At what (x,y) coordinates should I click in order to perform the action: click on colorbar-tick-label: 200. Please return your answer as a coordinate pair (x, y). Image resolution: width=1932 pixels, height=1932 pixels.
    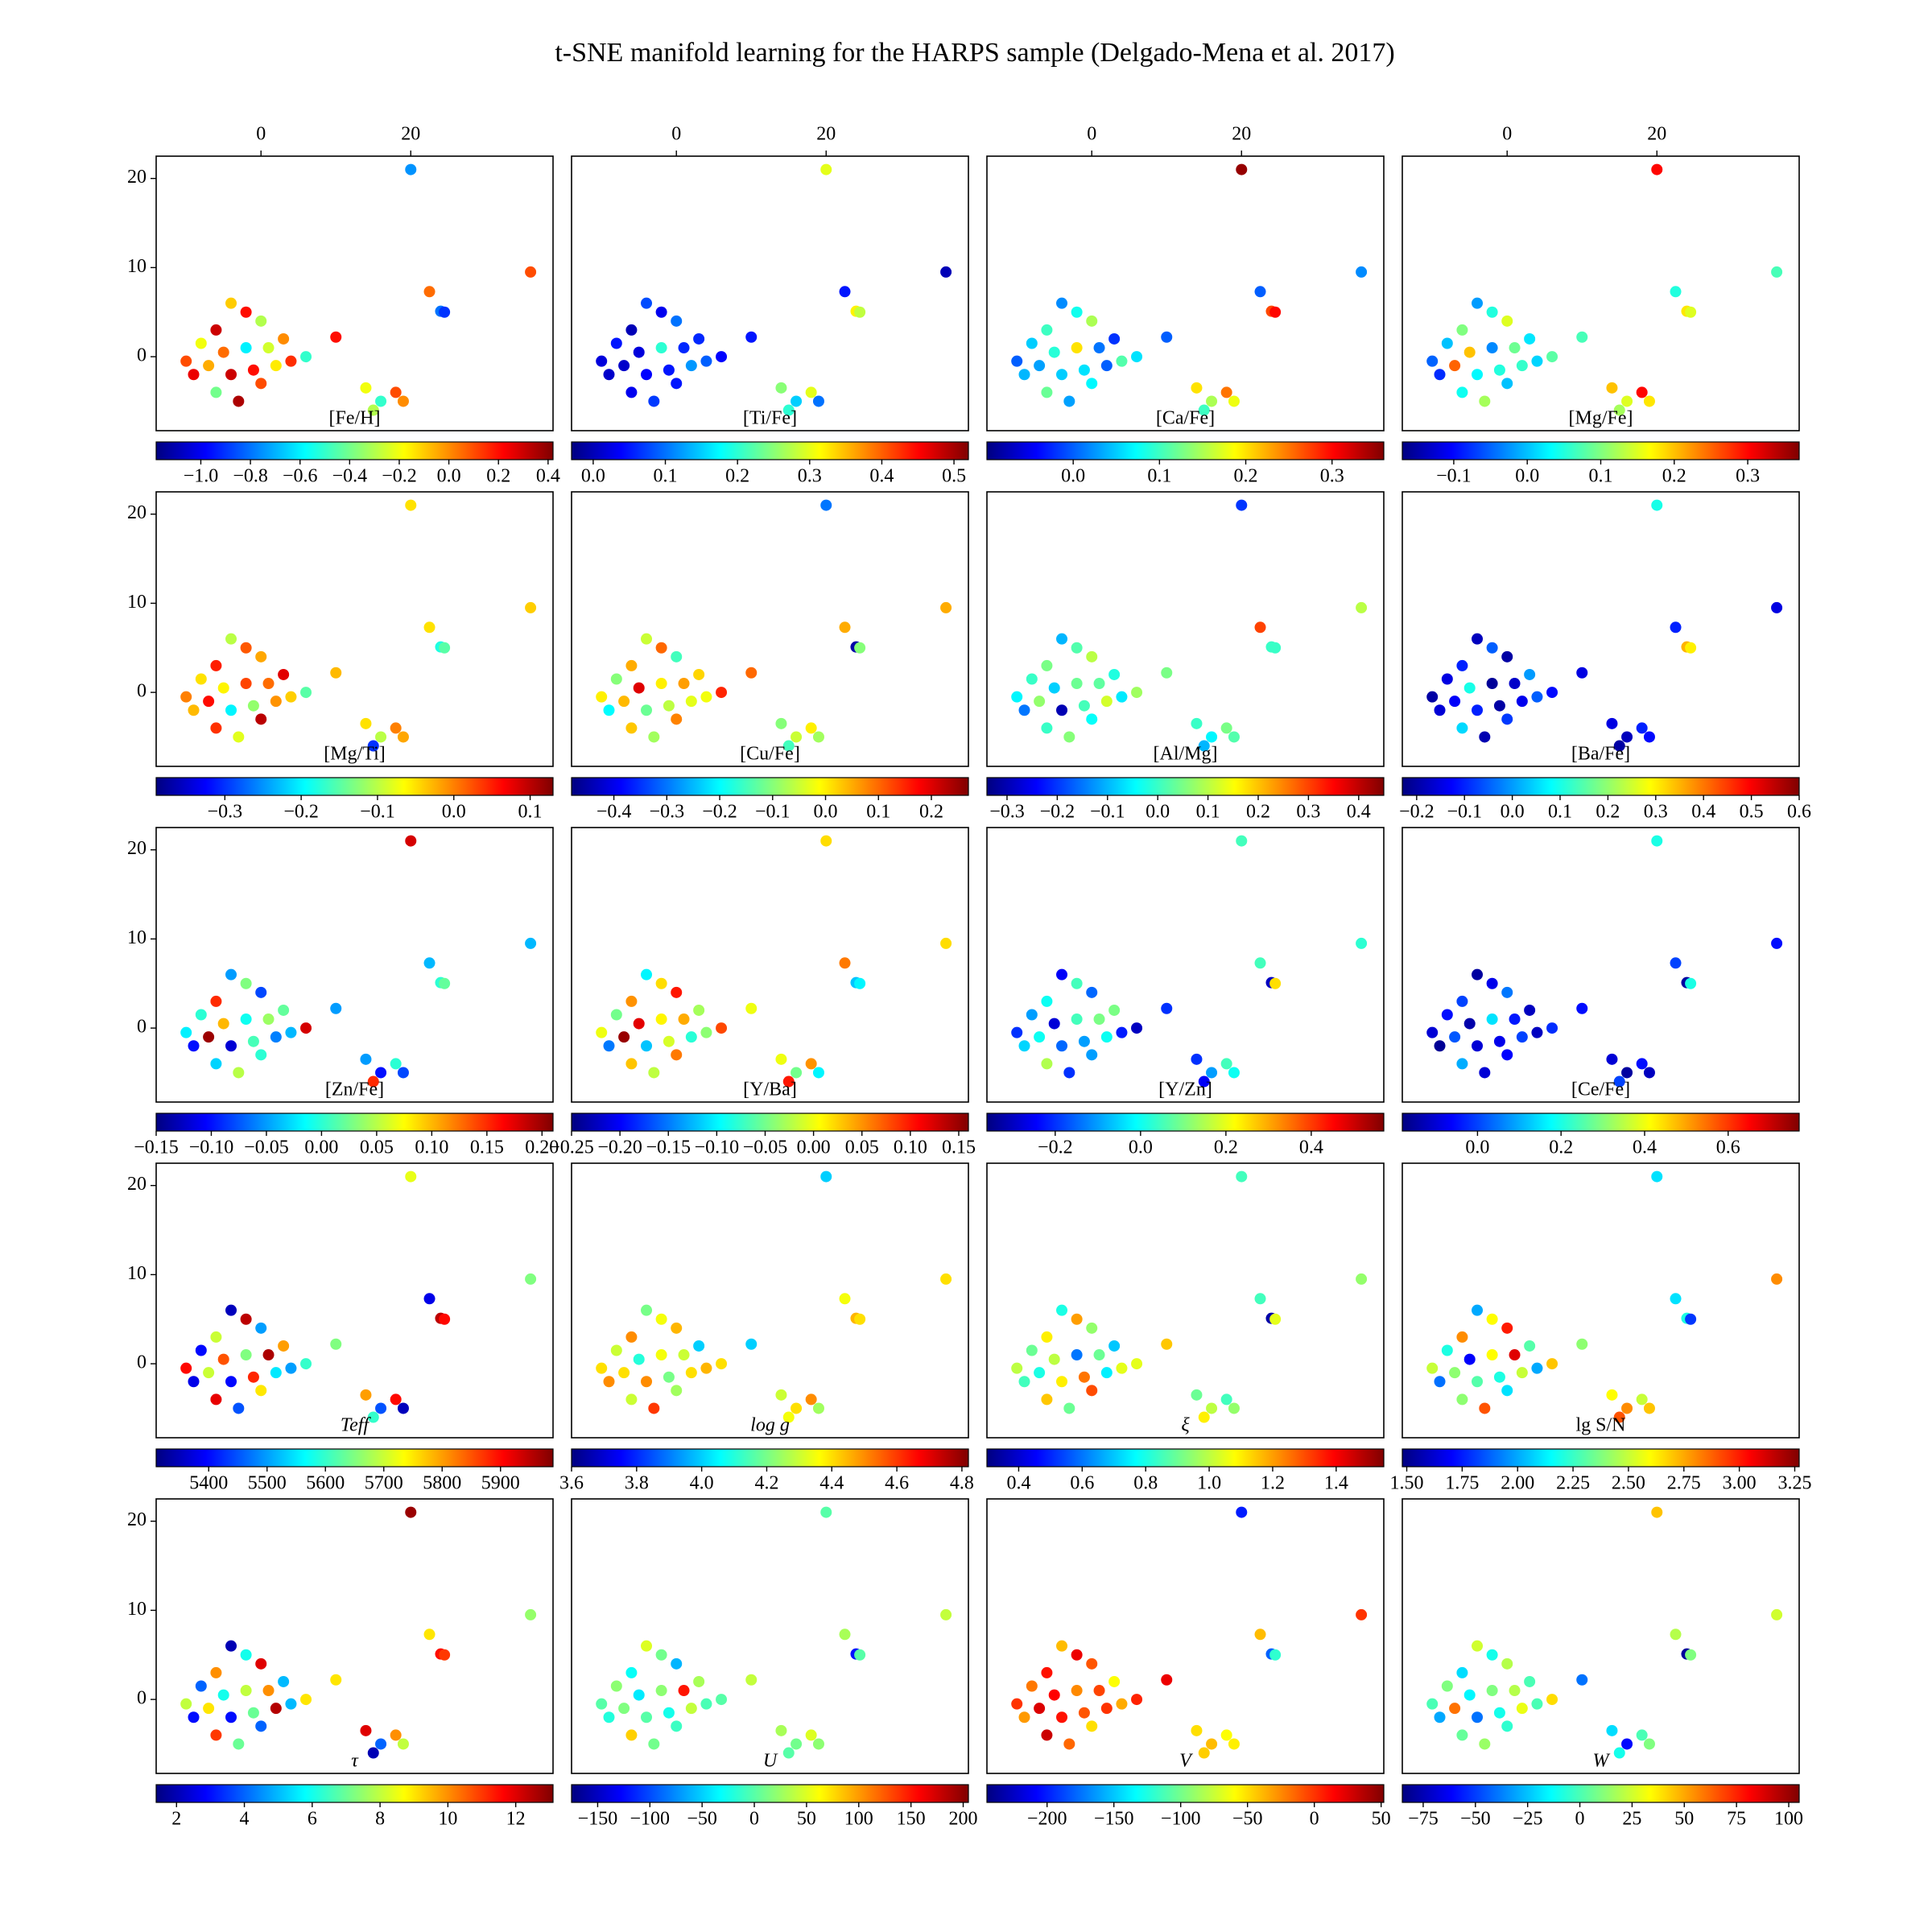
    Looking at the image, I should click on (964, 1819).